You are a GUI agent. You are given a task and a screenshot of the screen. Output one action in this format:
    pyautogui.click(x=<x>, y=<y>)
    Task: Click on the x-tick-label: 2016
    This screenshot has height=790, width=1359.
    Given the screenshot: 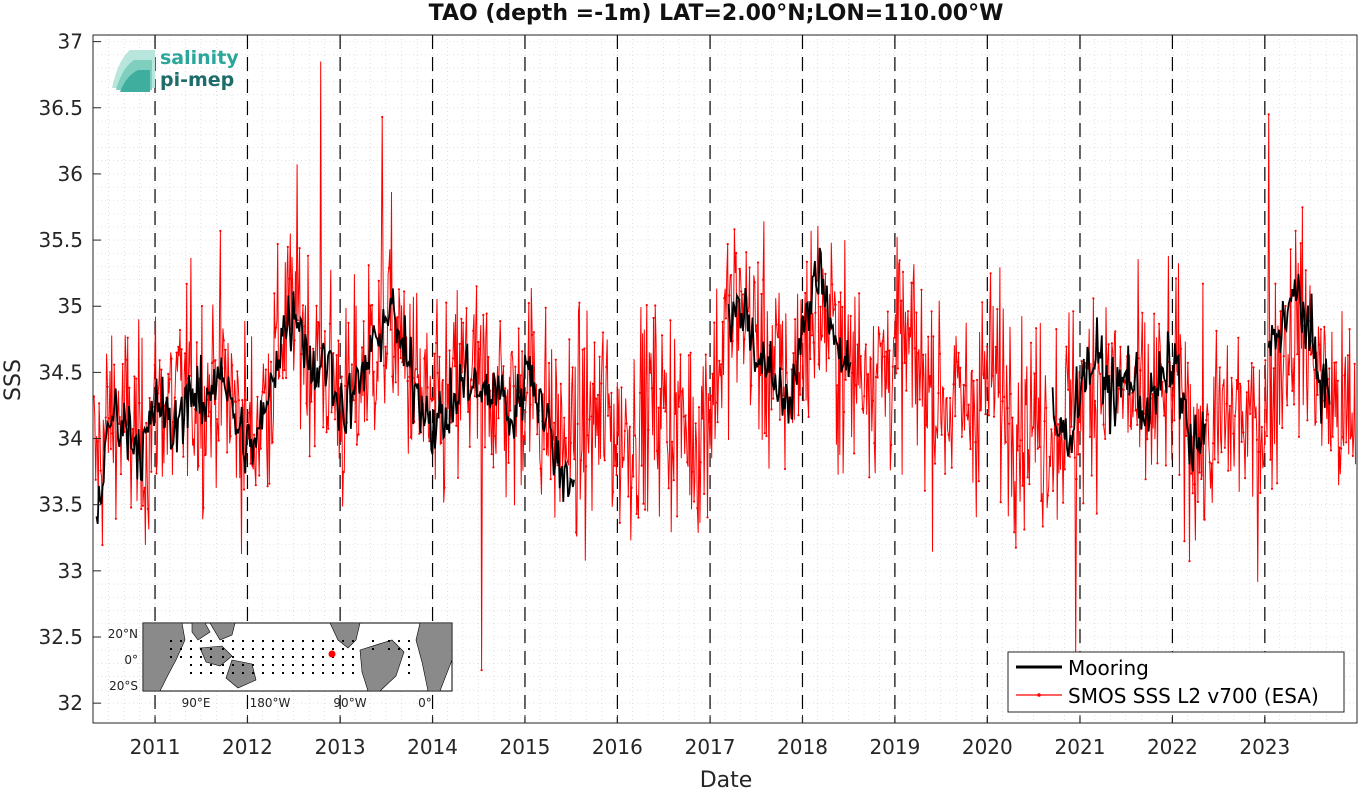 What is the action you would take?
    pyautogui.click(x=617, y=747)
    